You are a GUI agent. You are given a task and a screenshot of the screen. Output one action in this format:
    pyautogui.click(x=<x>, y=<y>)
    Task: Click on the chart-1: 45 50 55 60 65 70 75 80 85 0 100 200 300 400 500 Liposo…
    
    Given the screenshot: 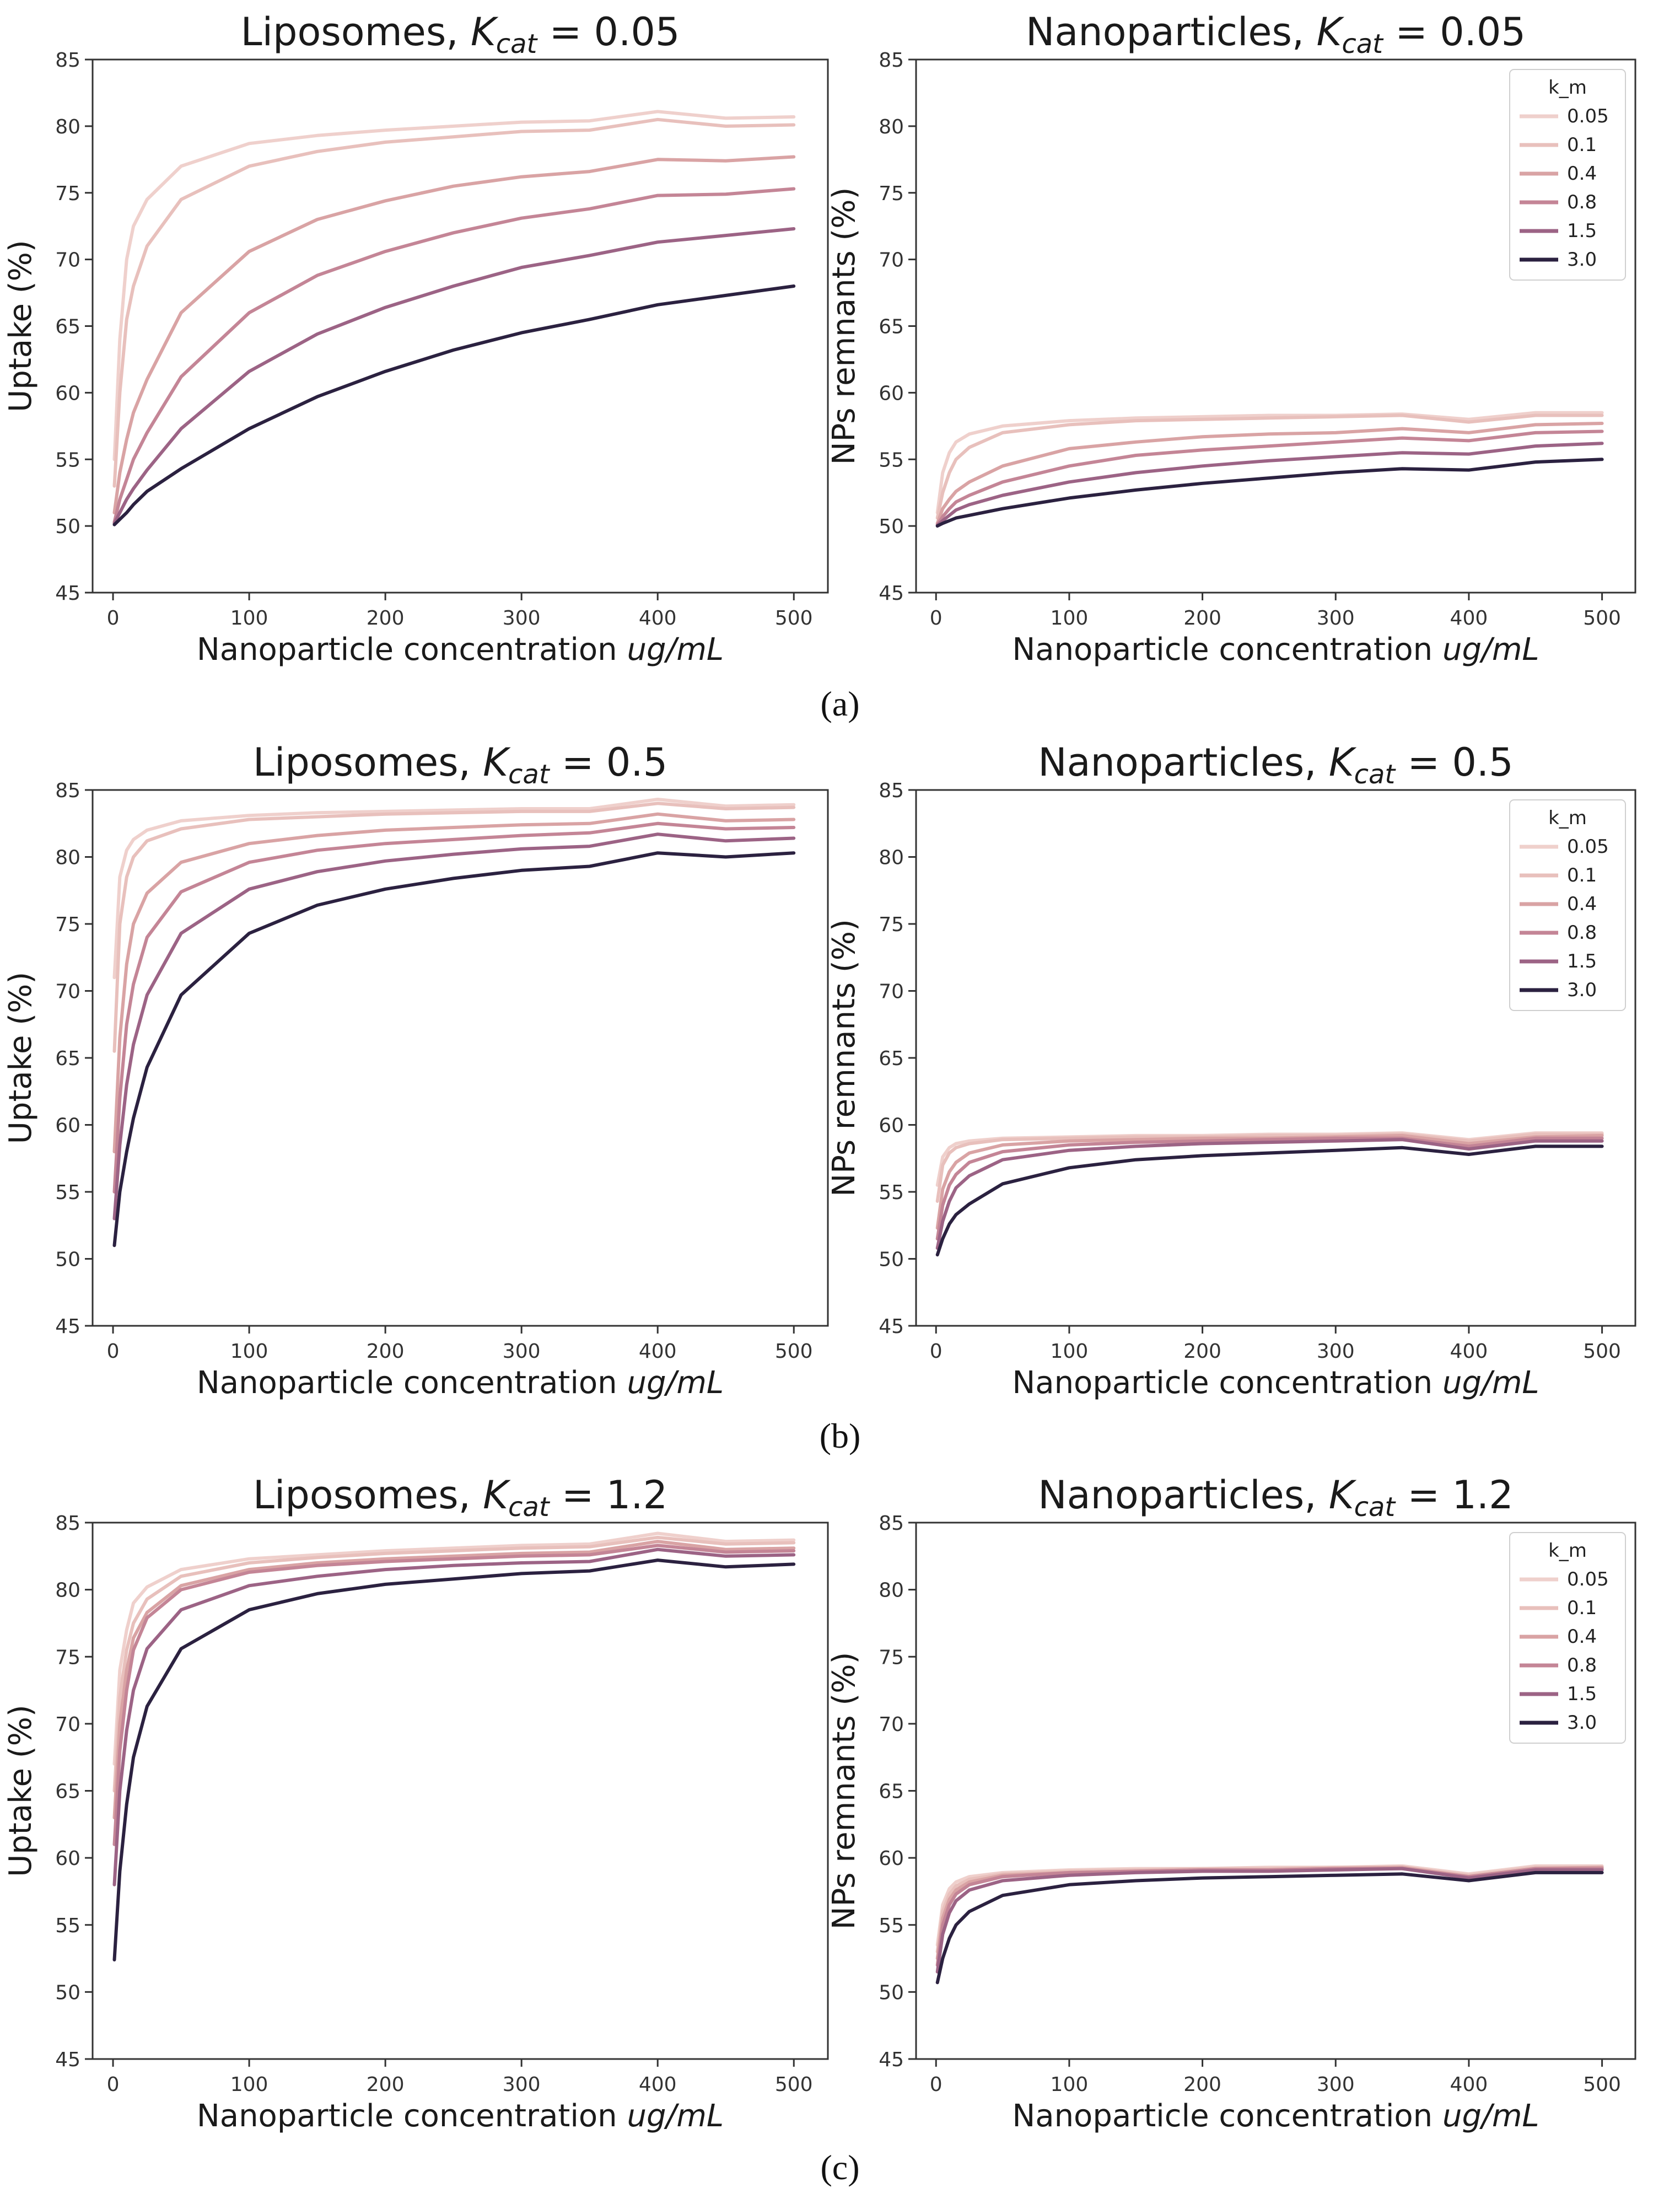 What is the action you would take?
    pyautogui.click(x=416, y=338)
    